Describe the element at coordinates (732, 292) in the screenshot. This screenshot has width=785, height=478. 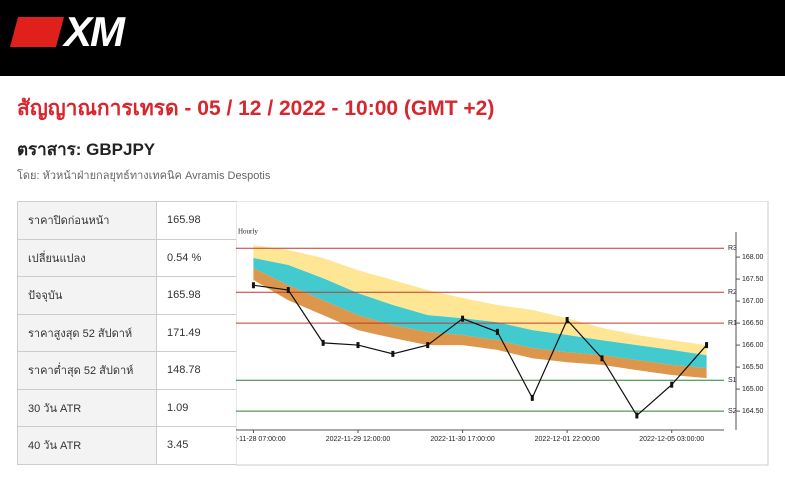
I see `level-label: R2` at that location.